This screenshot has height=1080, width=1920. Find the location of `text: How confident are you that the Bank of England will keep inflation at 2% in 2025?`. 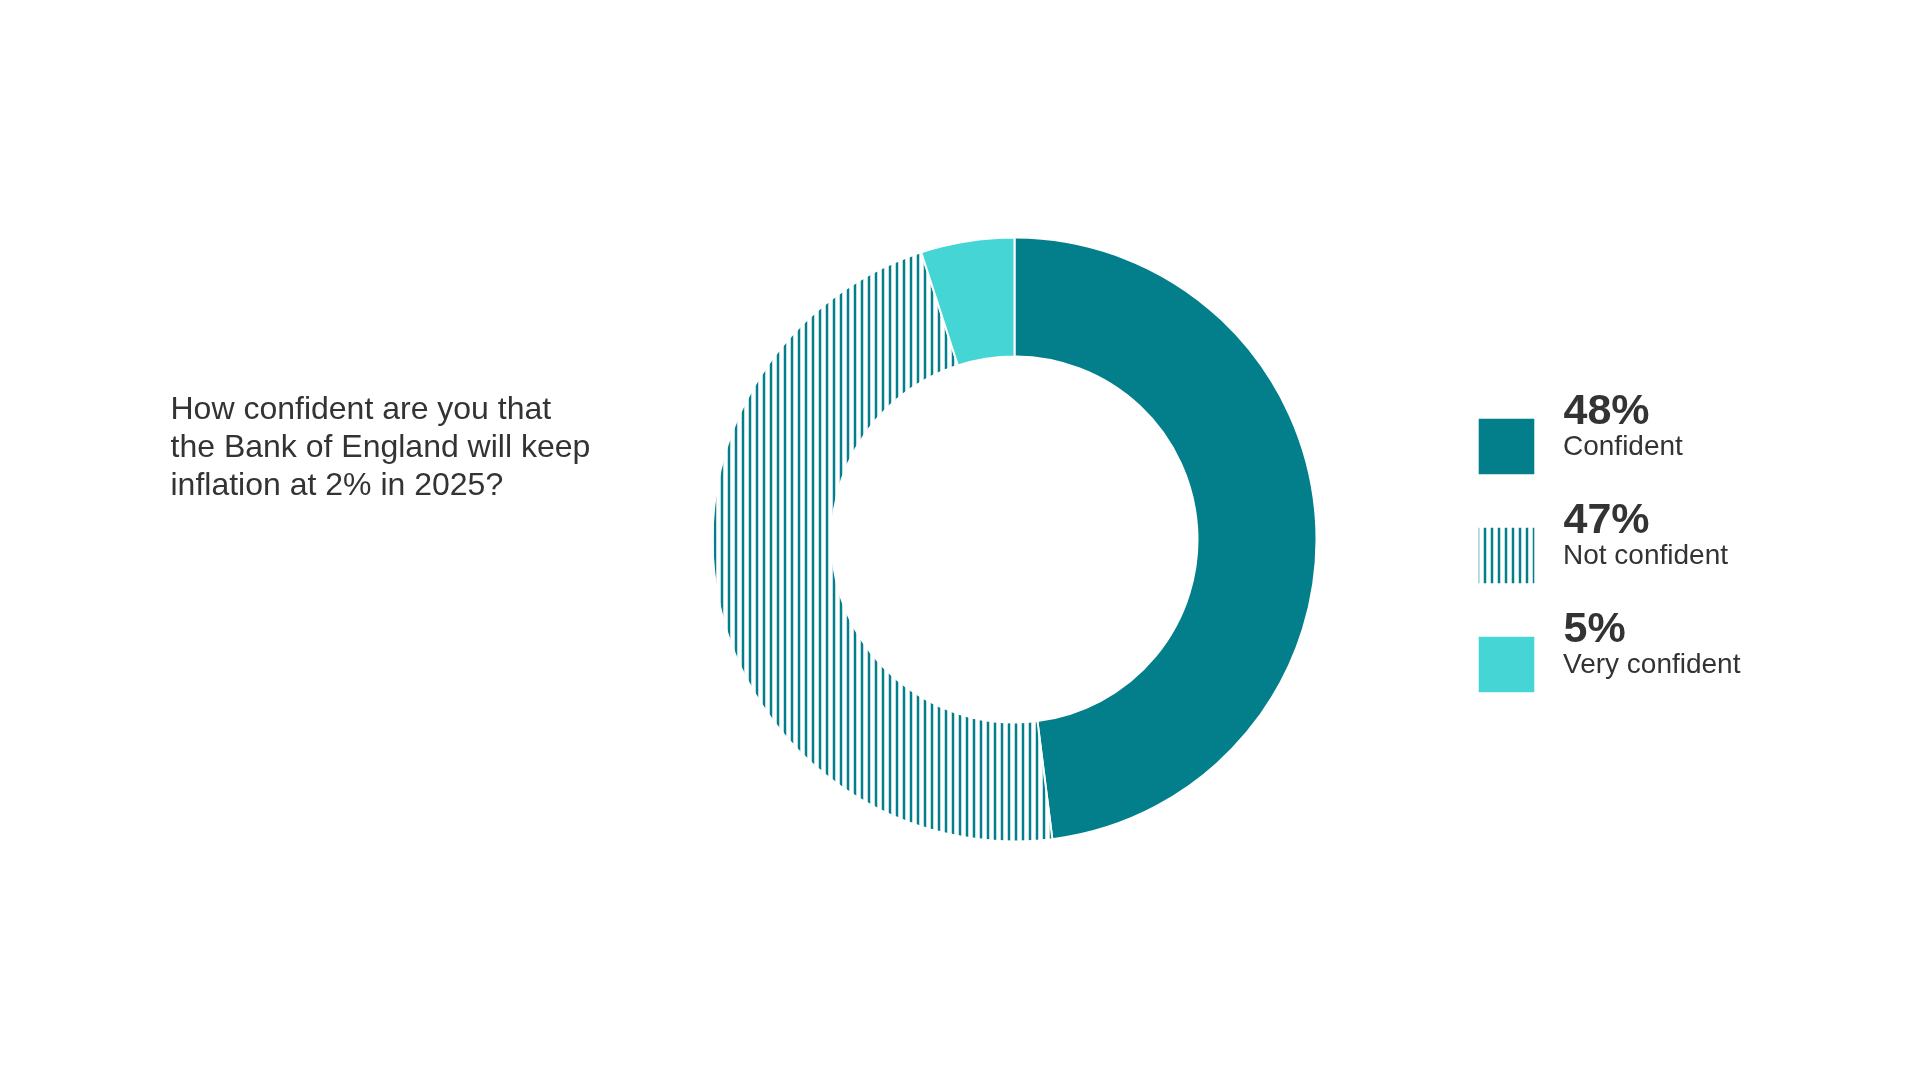

text: How confident are you that the Bank of England will keep inflation at 2% in 2025? is located at coordinates (380, 445).